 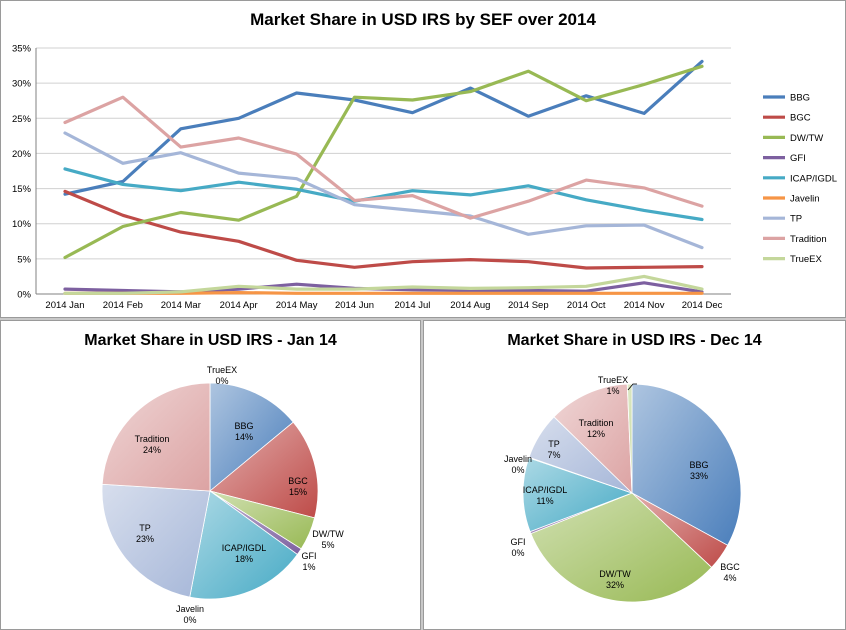 What do you see at coordinates (528, 305) in the screenshot?
I see `x-tick-label: 2014 Sep` at bounding box center [528, 305].